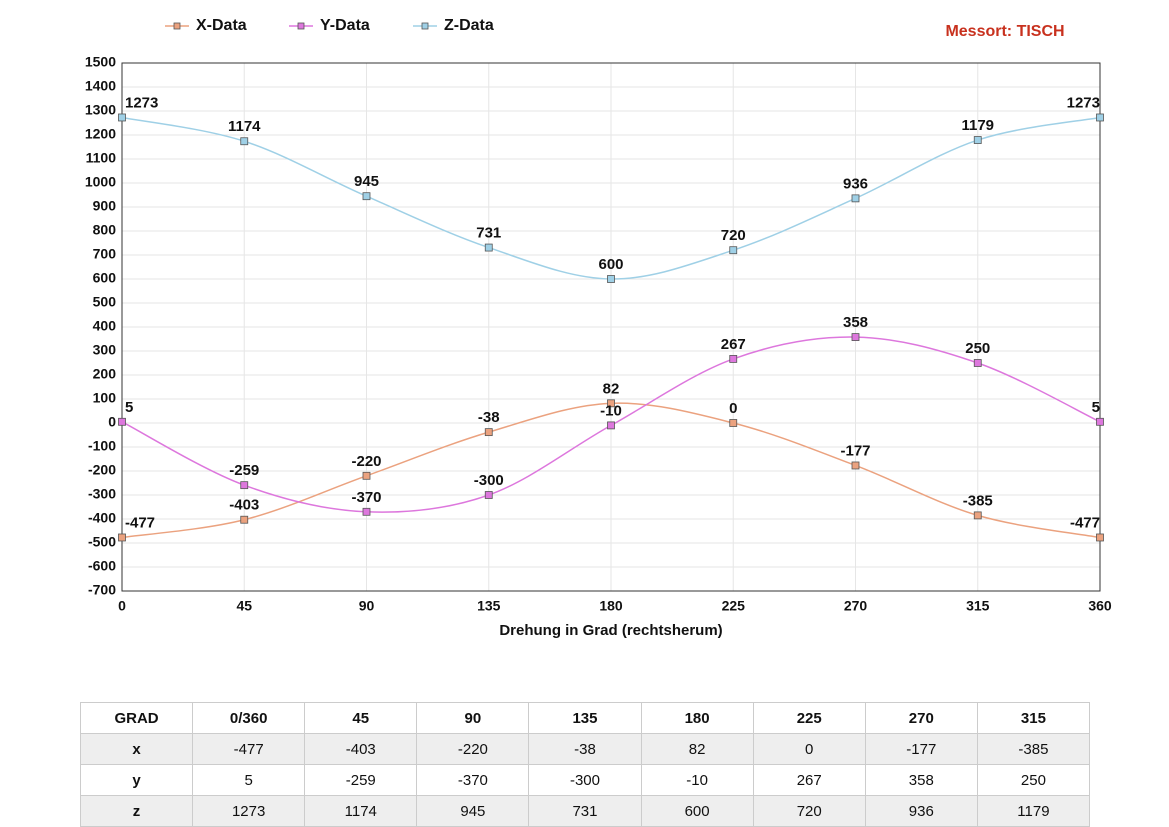  What do you see at coordinates (809, 749) in the screenshot?
I see `table-cell: 0` at bounding box center [809, 749].